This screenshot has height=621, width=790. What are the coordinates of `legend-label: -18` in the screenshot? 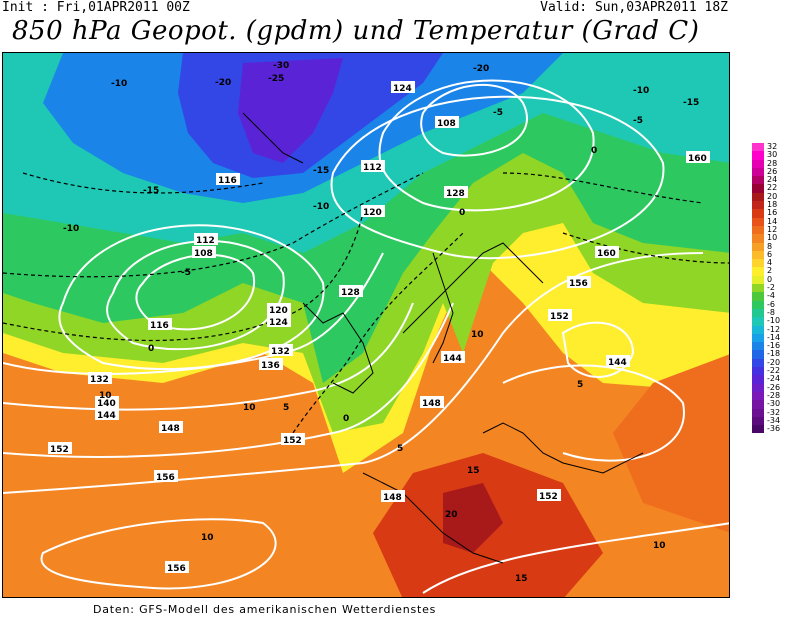 It's located at (774, 354).